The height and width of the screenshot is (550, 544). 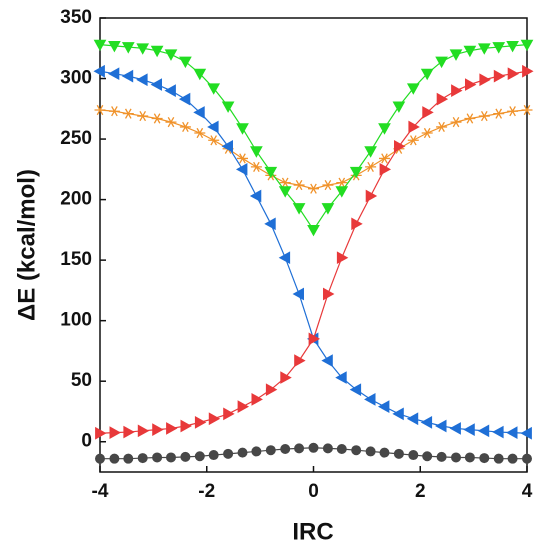 I want to click on y-tick-label: 150, so click(x=76, y=259).